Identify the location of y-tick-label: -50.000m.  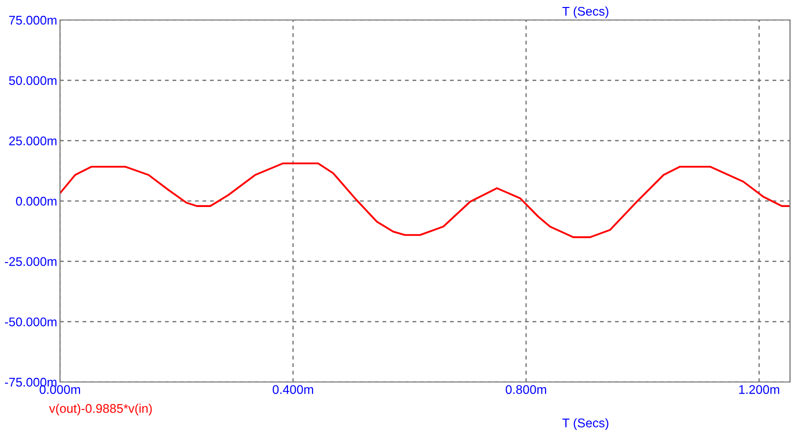
(30, 321).